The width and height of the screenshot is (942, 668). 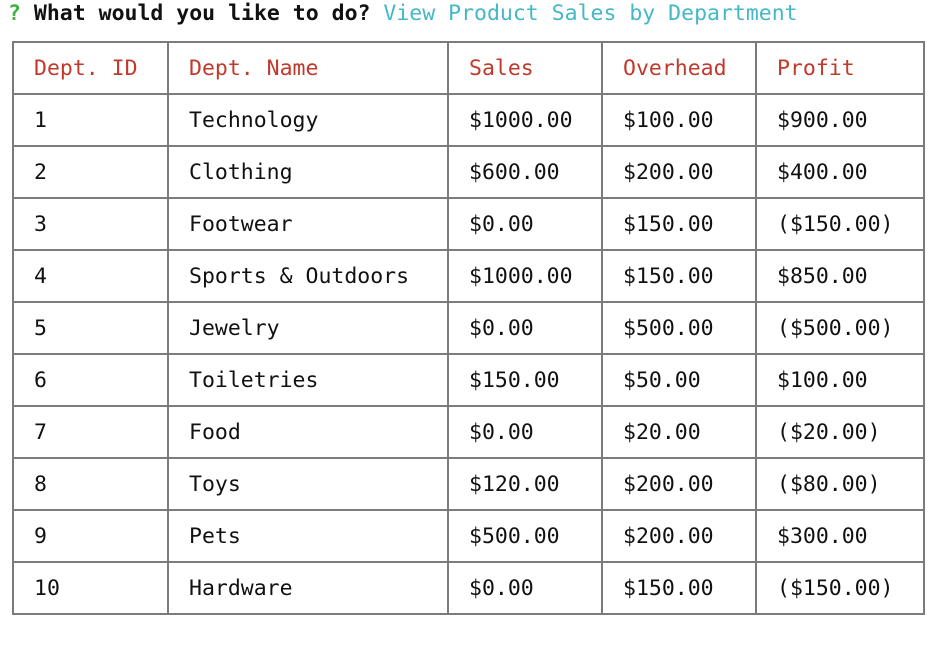 I want to click on overhead-cell: $100.00, so click(x=679, y=120).